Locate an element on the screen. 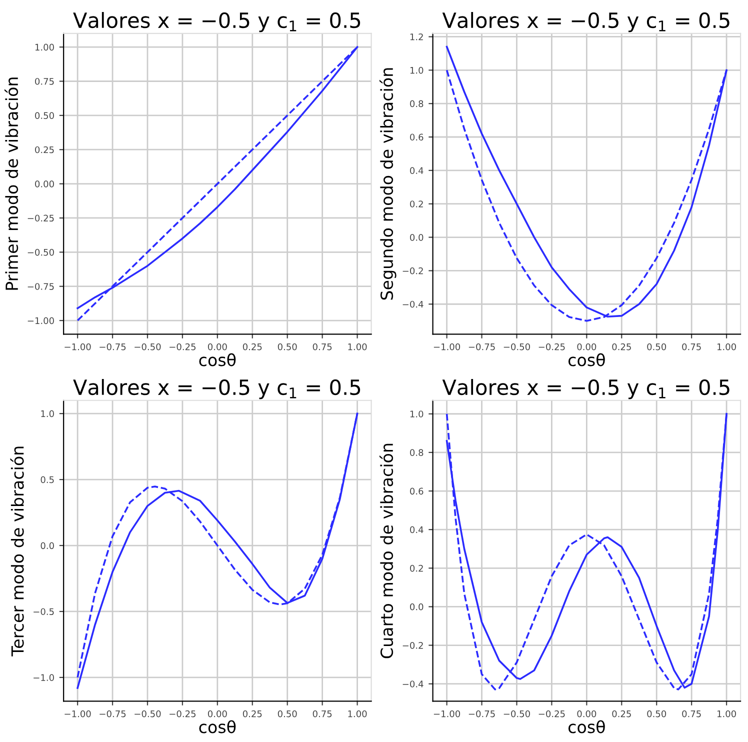 This screenshot has width=748, height=742. y-tick-label: 1.2 is located at coordinates (416, 36).